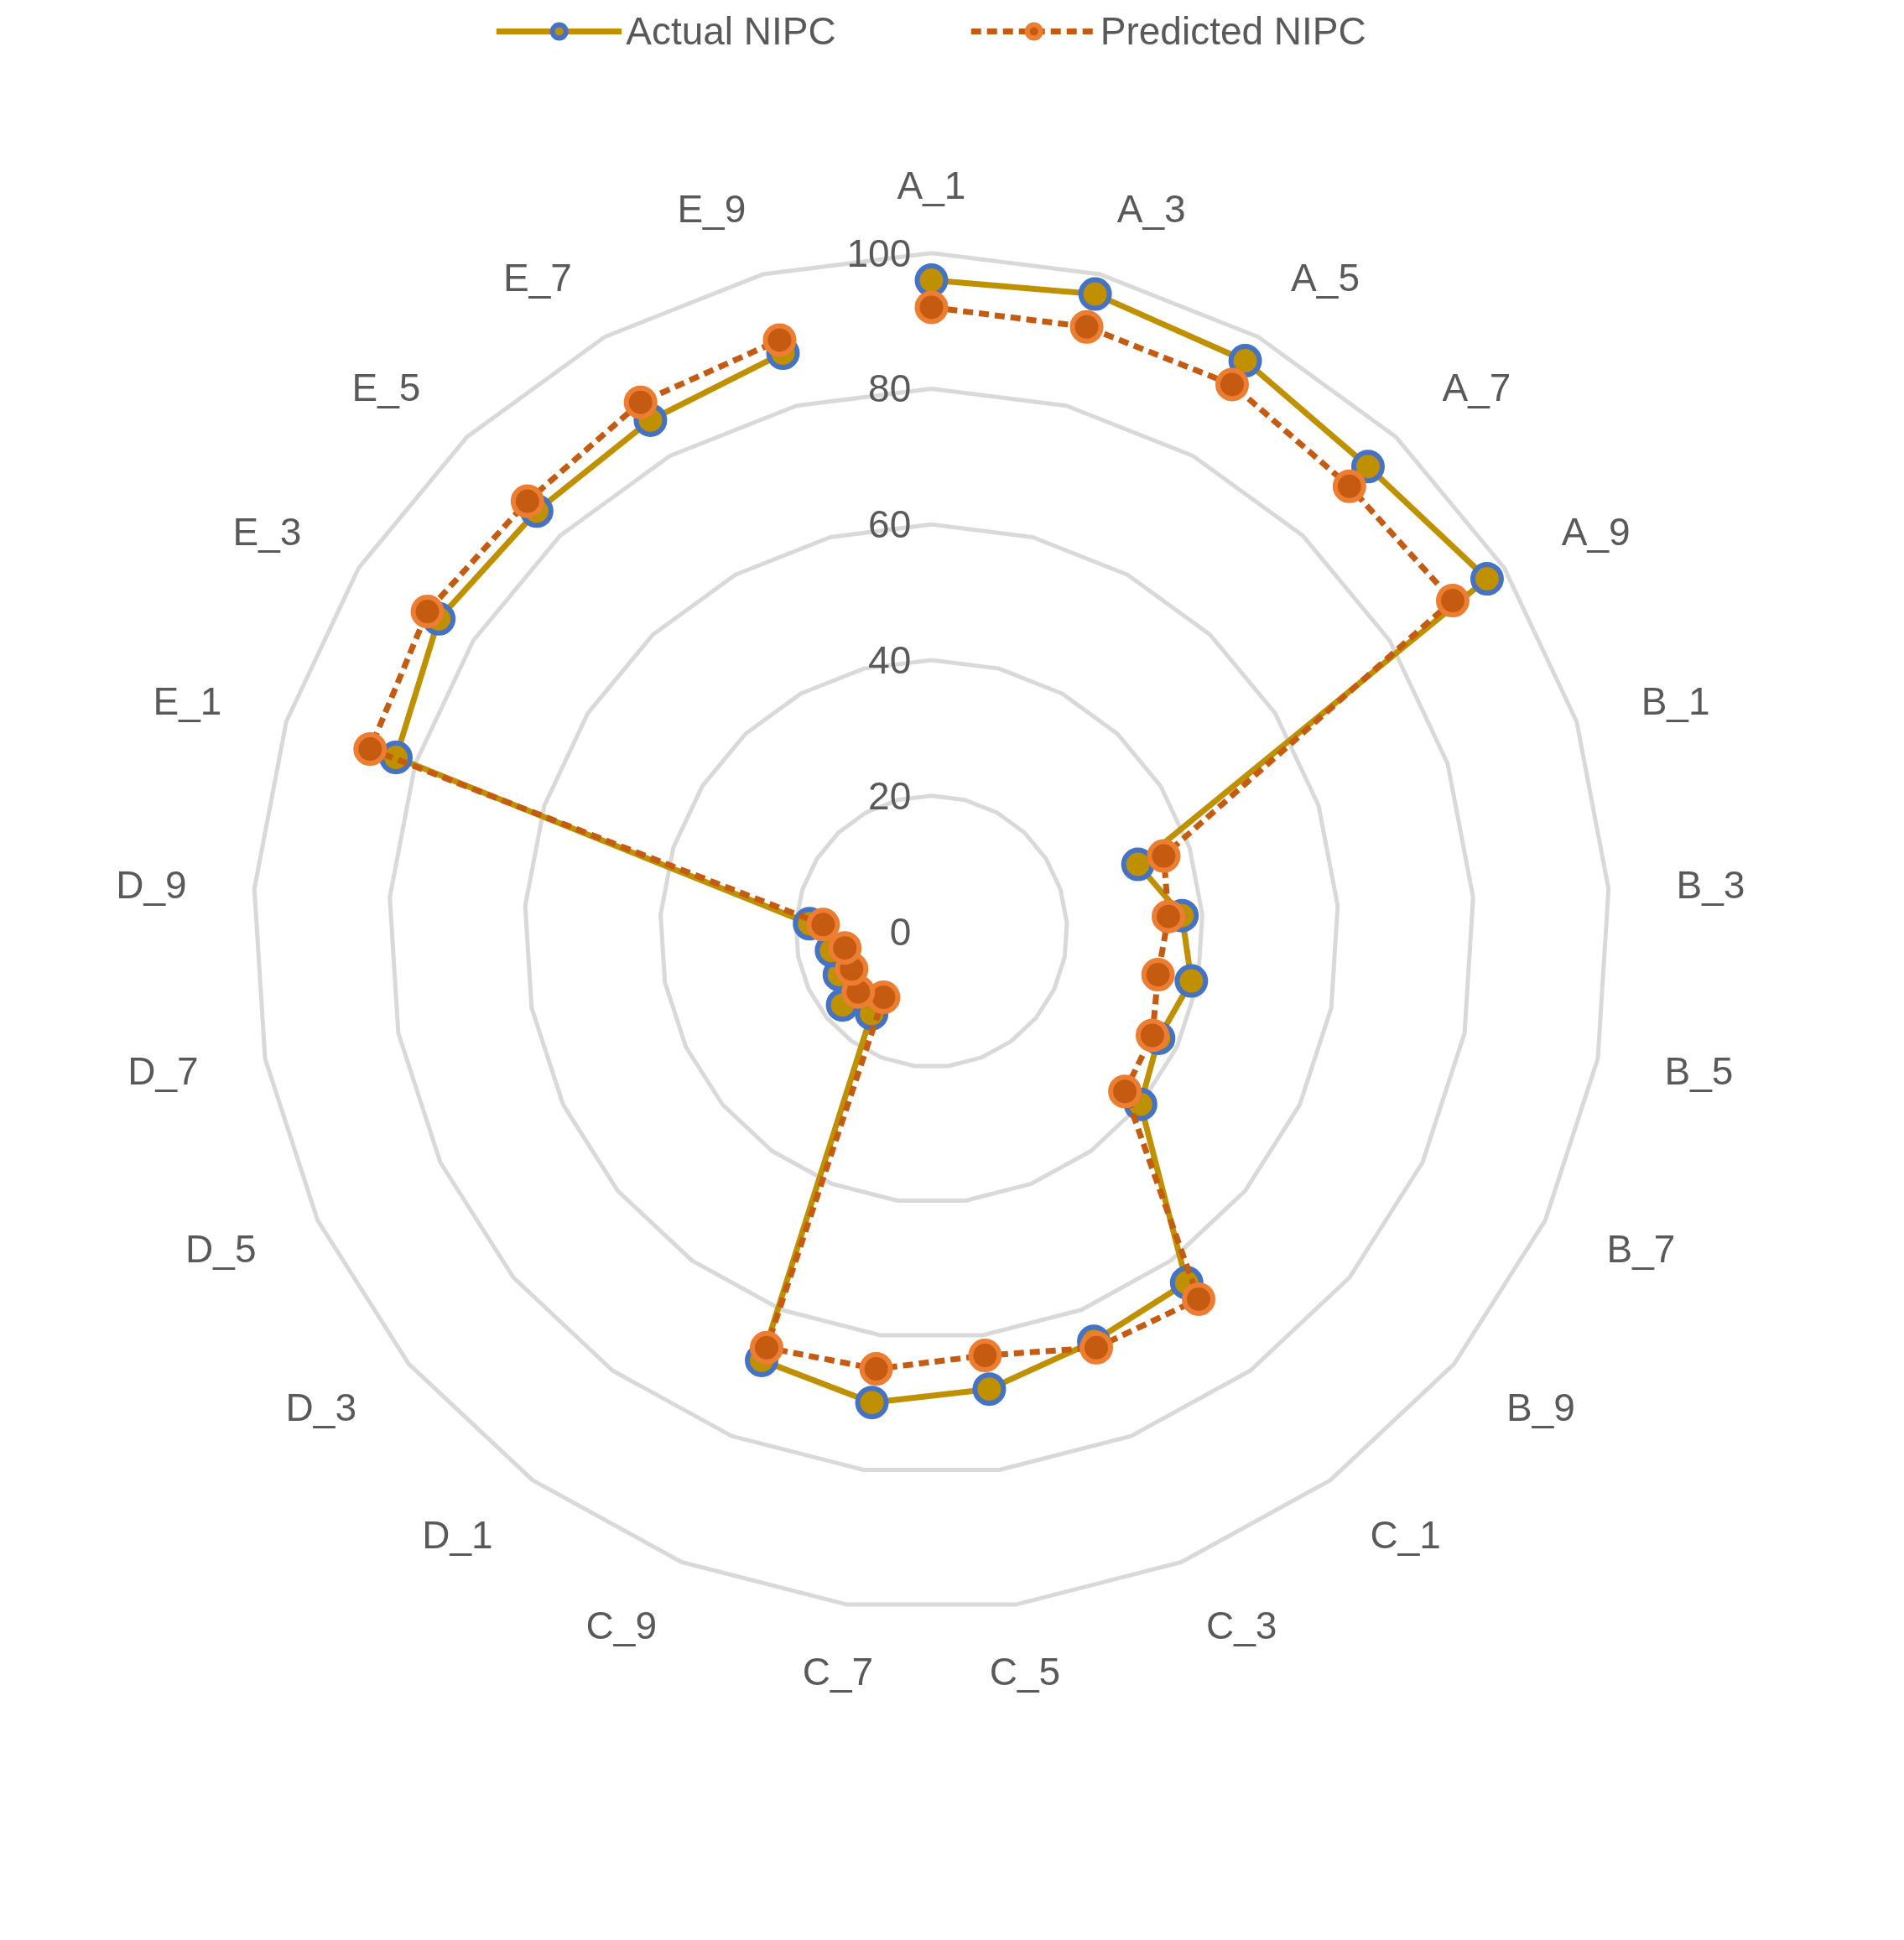 This screenshot has width=1904, height=1940. I want to click on spoke-label: A_3, so click(1151, 208).